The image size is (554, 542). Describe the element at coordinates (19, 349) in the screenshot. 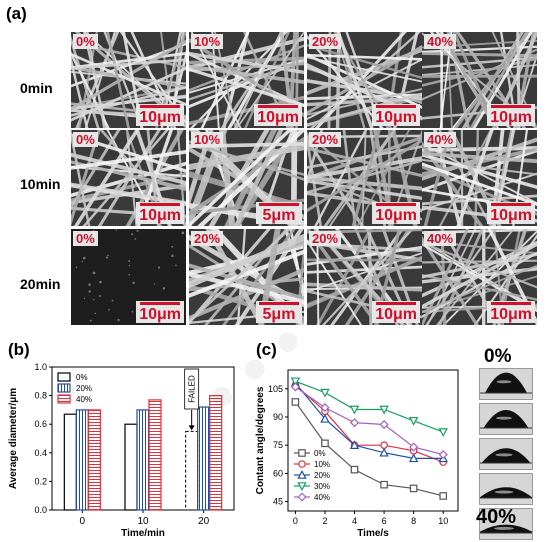

I see `panel-b-label: (b)` at that location.